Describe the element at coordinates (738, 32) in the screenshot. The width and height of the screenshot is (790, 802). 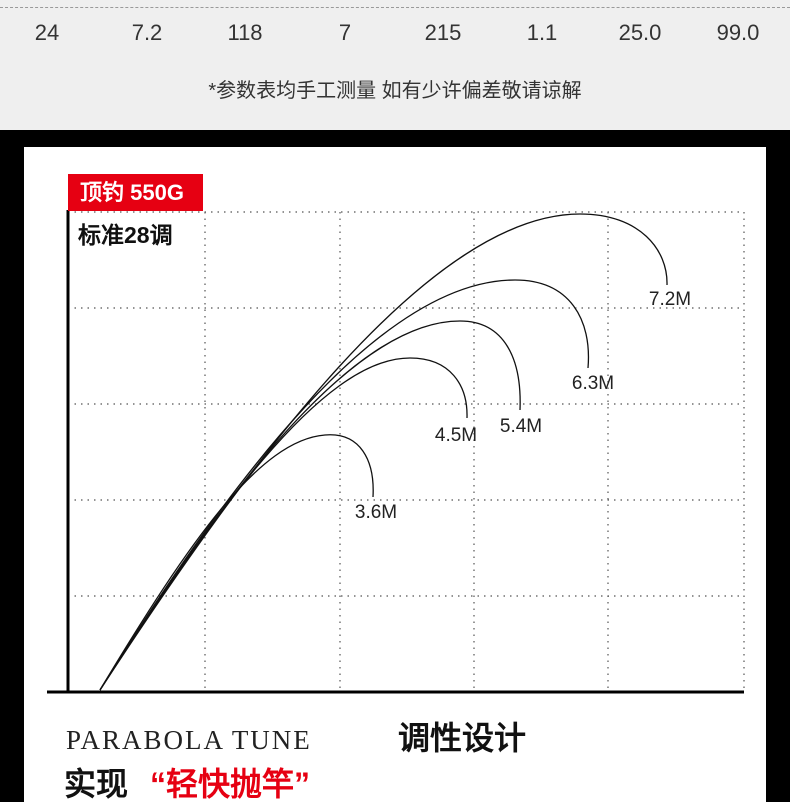
I see `spec-value: 99.0` at that location.